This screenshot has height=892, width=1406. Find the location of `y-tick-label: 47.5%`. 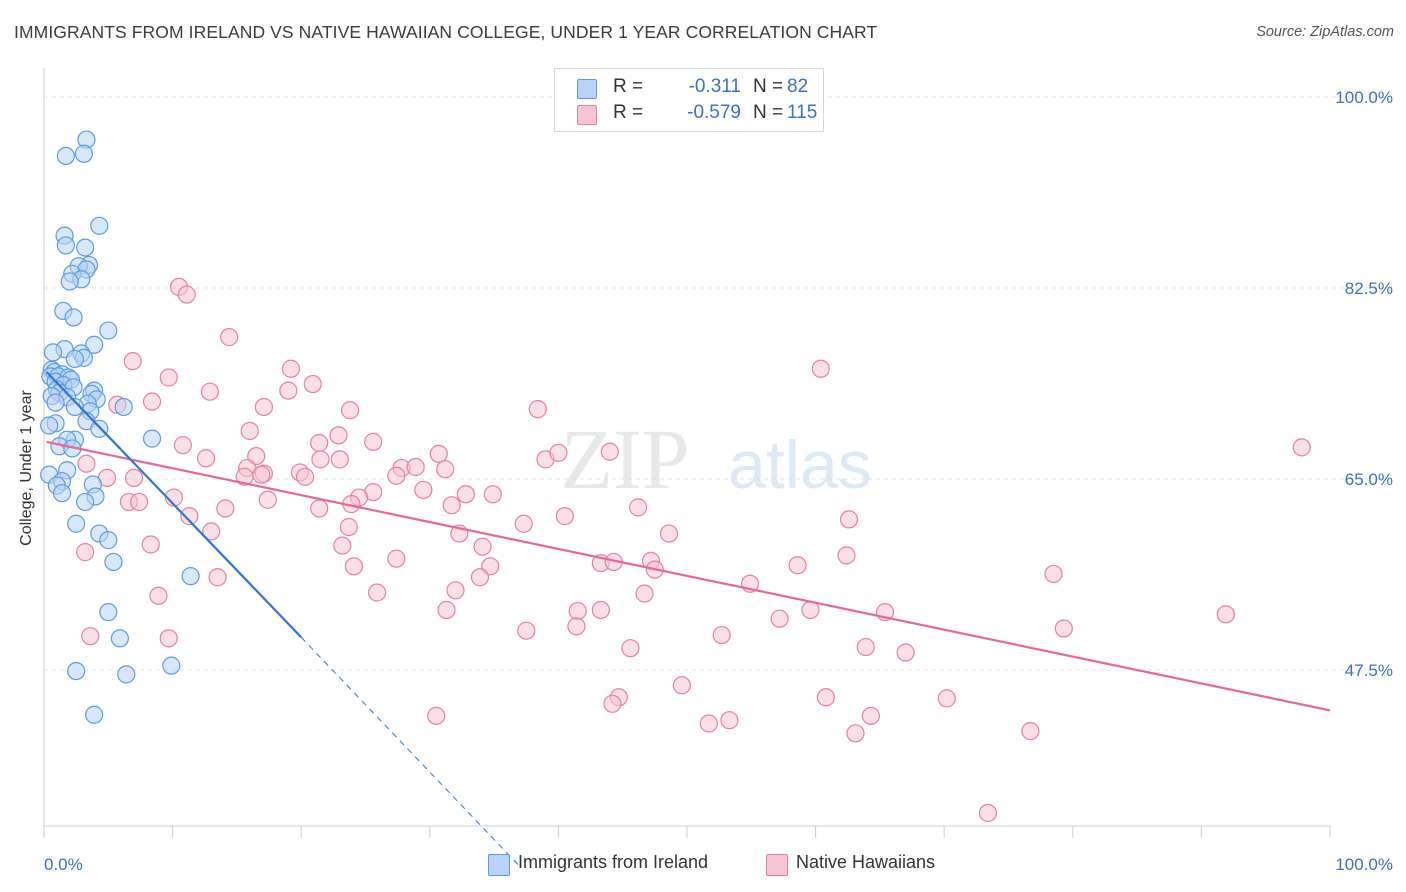

y-tick-label: 47.5% is located at coordinates (1369, 670).